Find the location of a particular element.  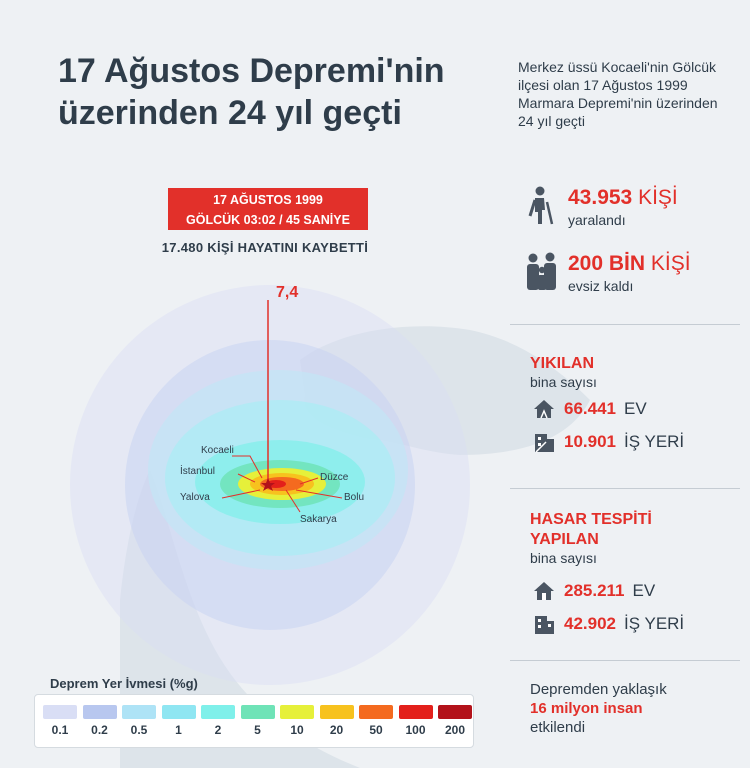

affected-line-1: Depremden yaklaşık is located at coordinates (598, 689).